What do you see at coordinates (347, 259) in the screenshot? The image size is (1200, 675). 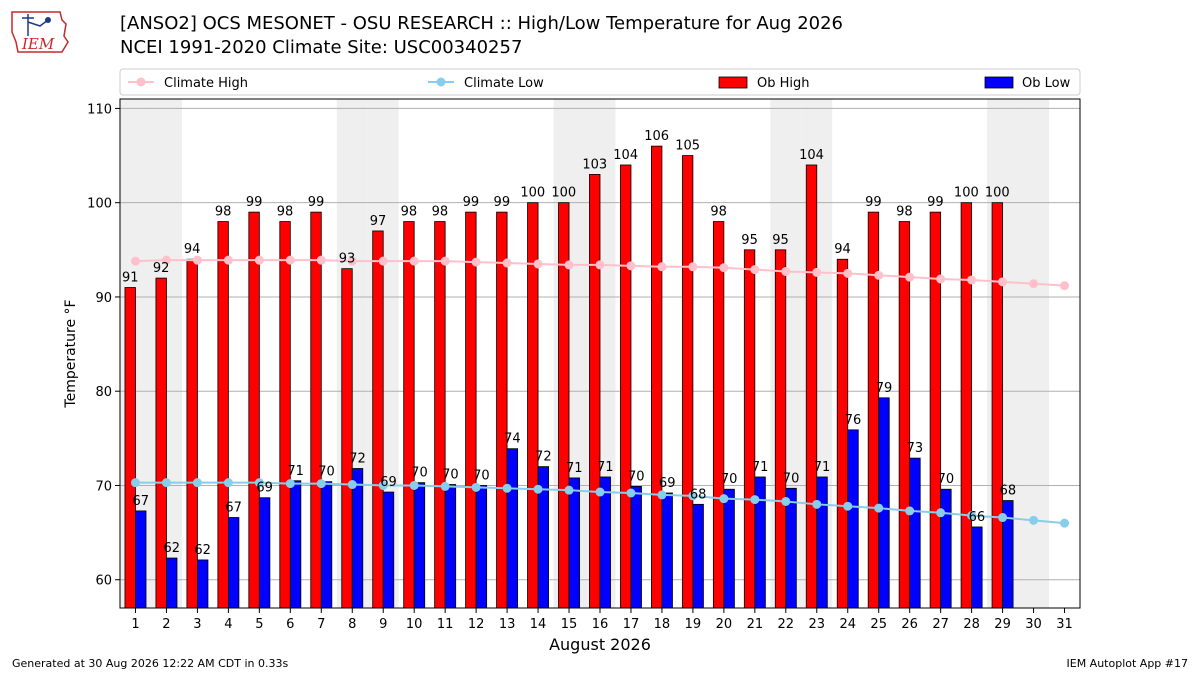 I see `ob-high-value-label: 93` at bounding box center [347, 259].